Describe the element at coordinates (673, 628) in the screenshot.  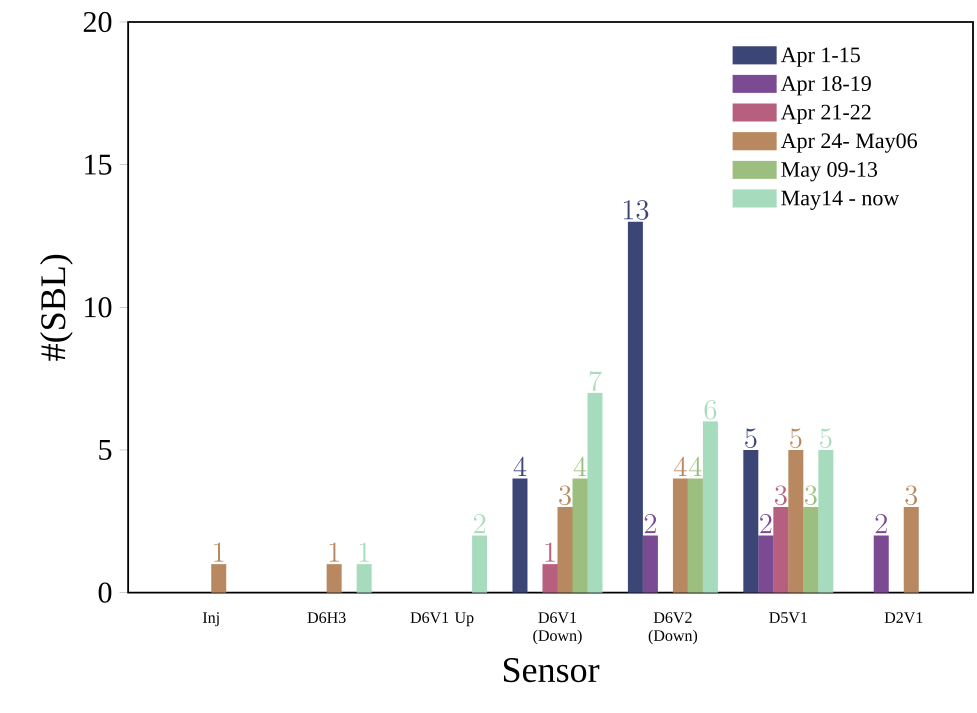
I see `x-tick-label: D6V2 (Down)` at that location.